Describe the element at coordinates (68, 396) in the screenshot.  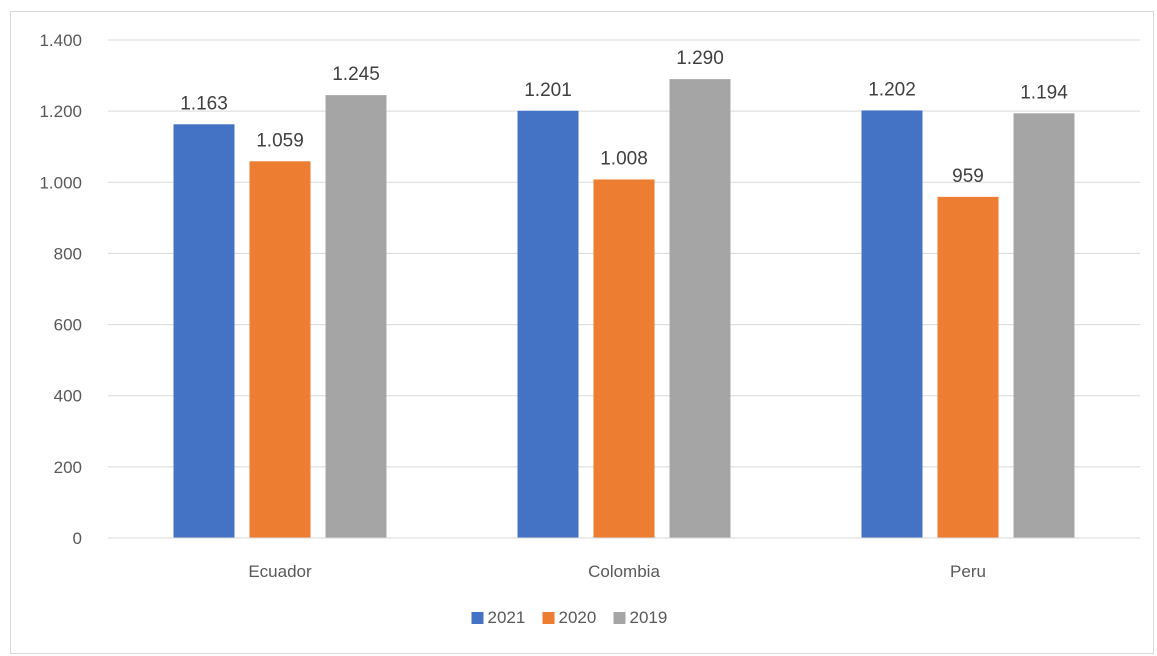
I see `y-tick-label: 400` at that location.